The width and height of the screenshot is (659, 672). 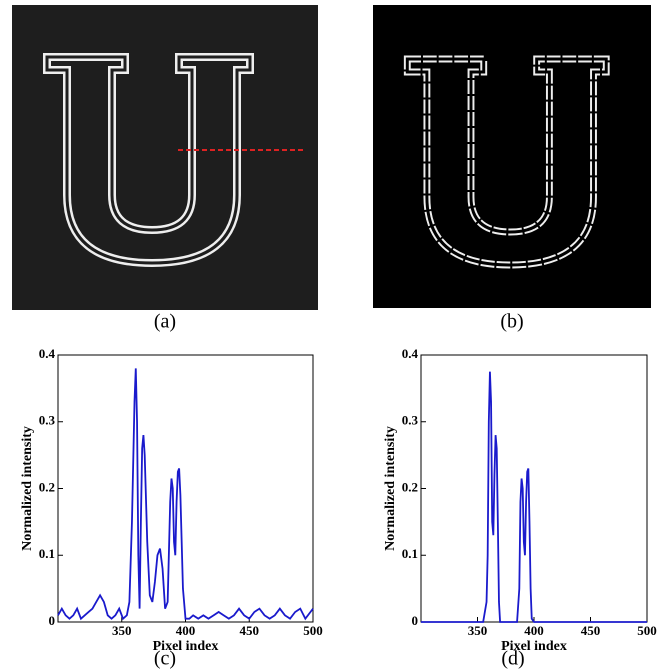 What do you see at coordinates (512, 659) in the screenshot?
I see `panel-label: (d)` at bounding box center [512, 659].